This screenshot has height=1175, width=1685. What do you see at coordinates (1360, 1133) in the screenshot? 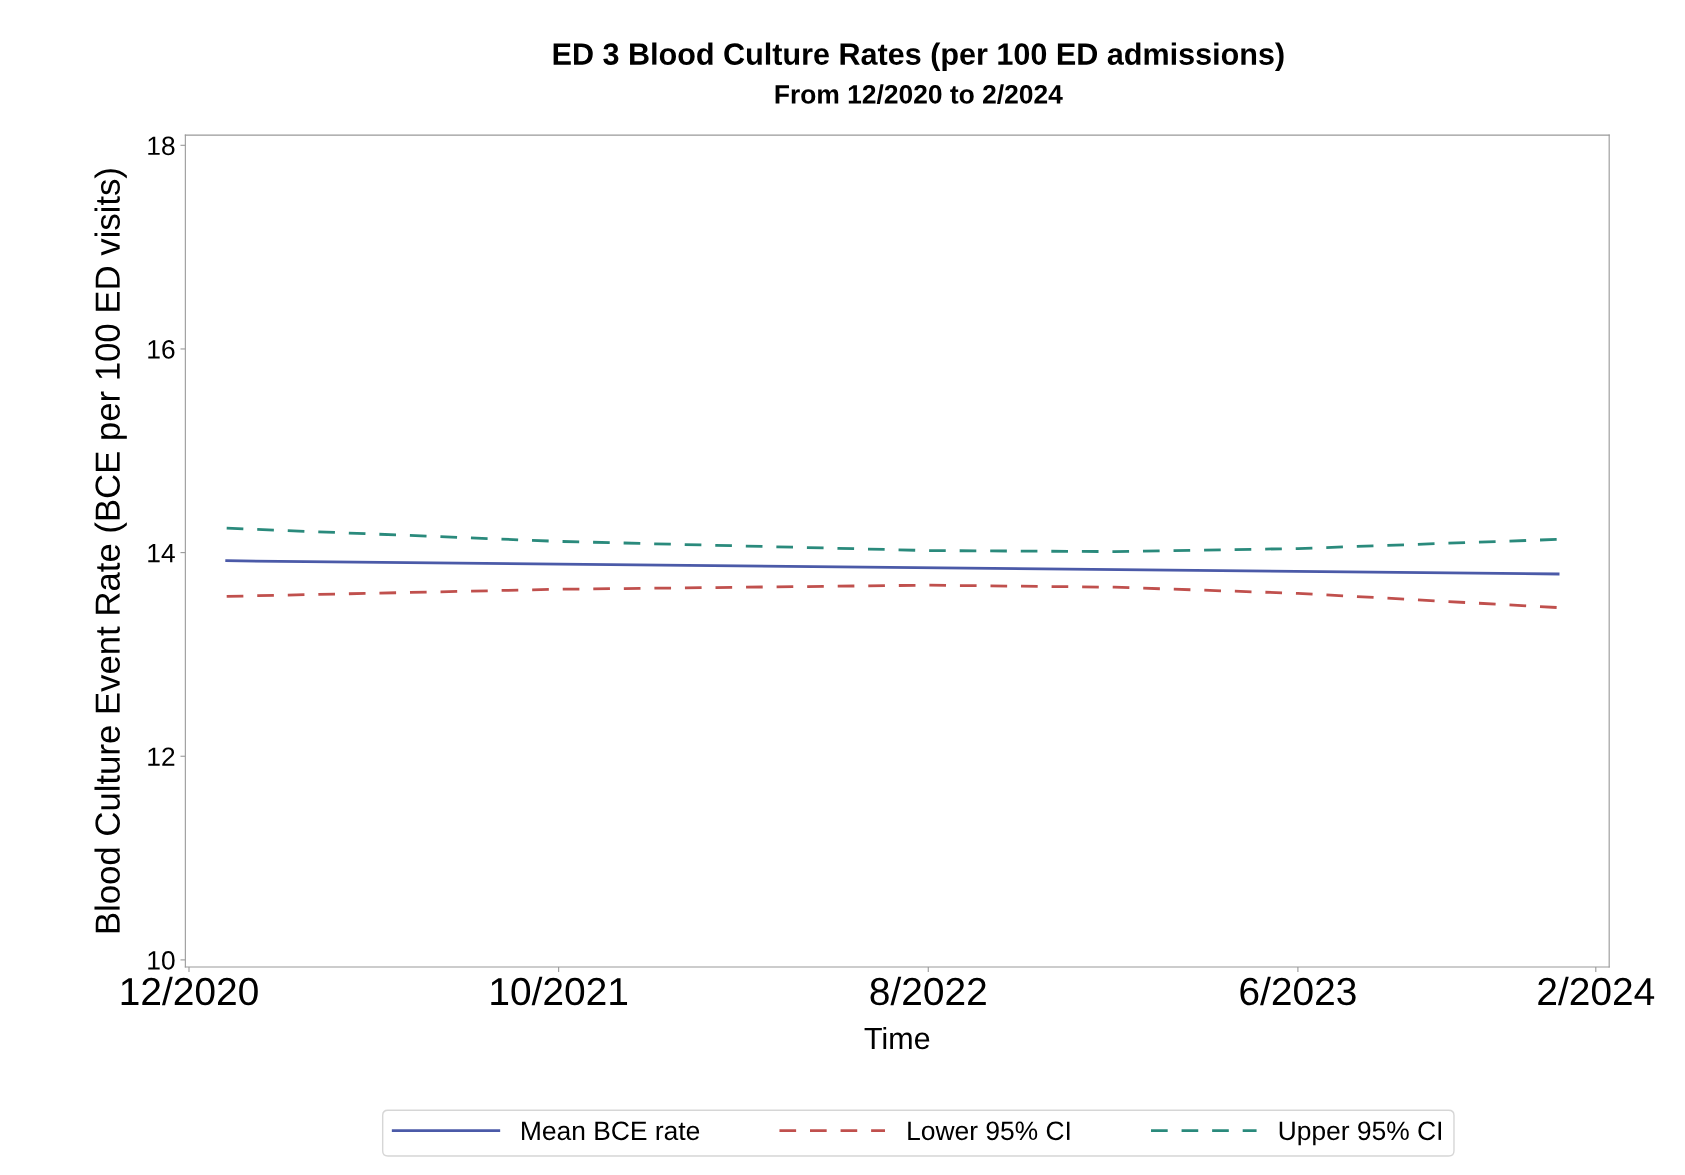
I see `legend-label: Upper 95% CI` at bounding box center [1360, 1133].